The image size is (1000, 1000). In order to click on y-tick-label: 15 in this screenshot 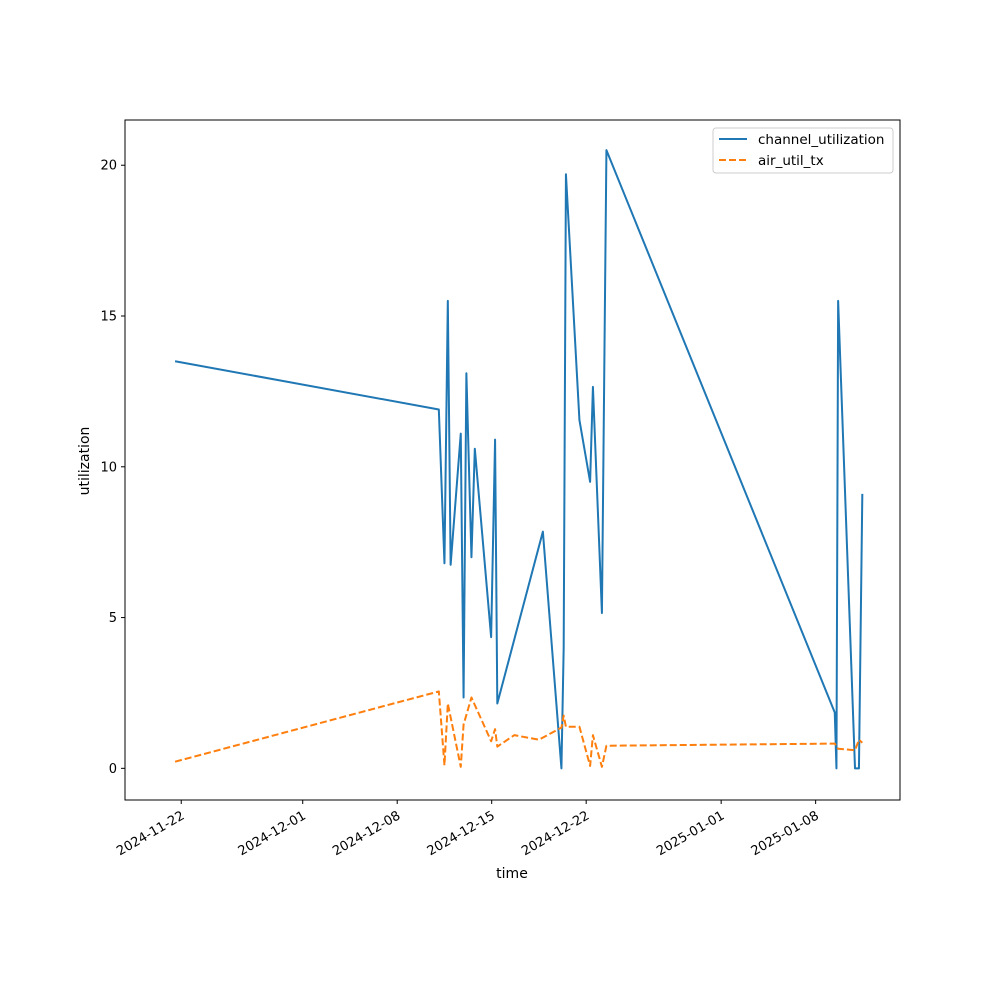, I will do `click(108, 317)`.